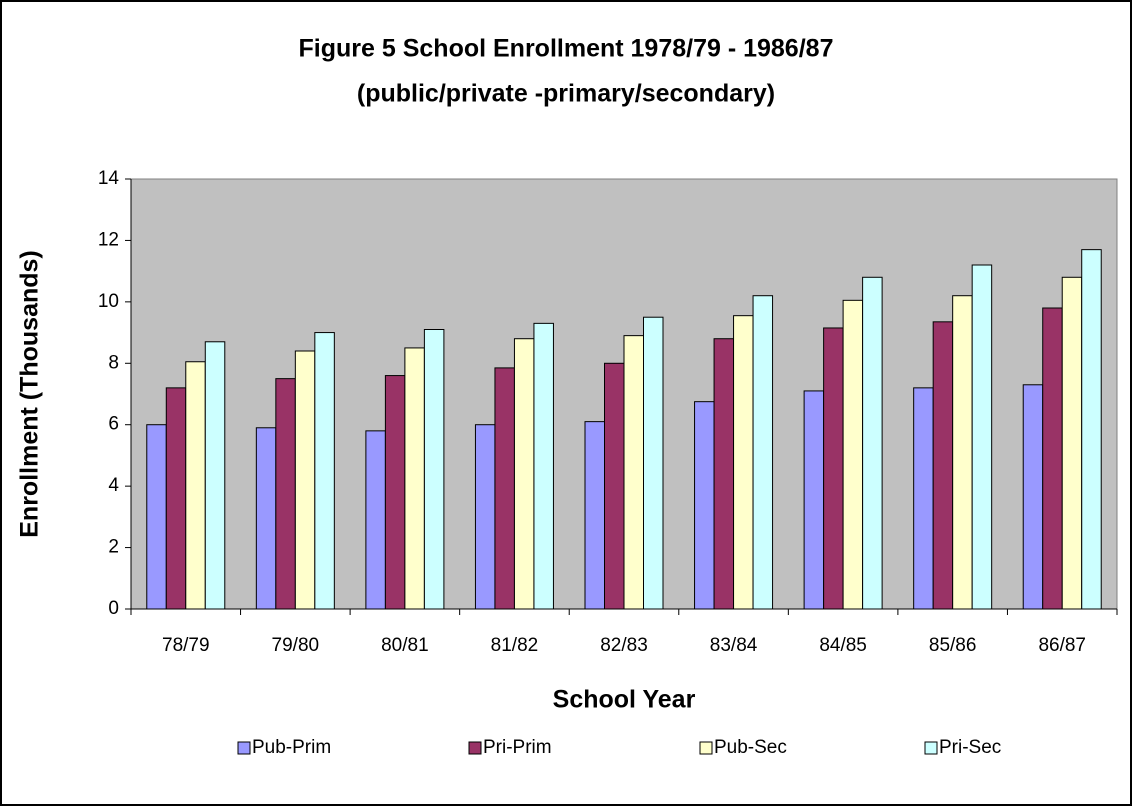  I want to click on x-tick-label: 85/86, so click(953, 645).